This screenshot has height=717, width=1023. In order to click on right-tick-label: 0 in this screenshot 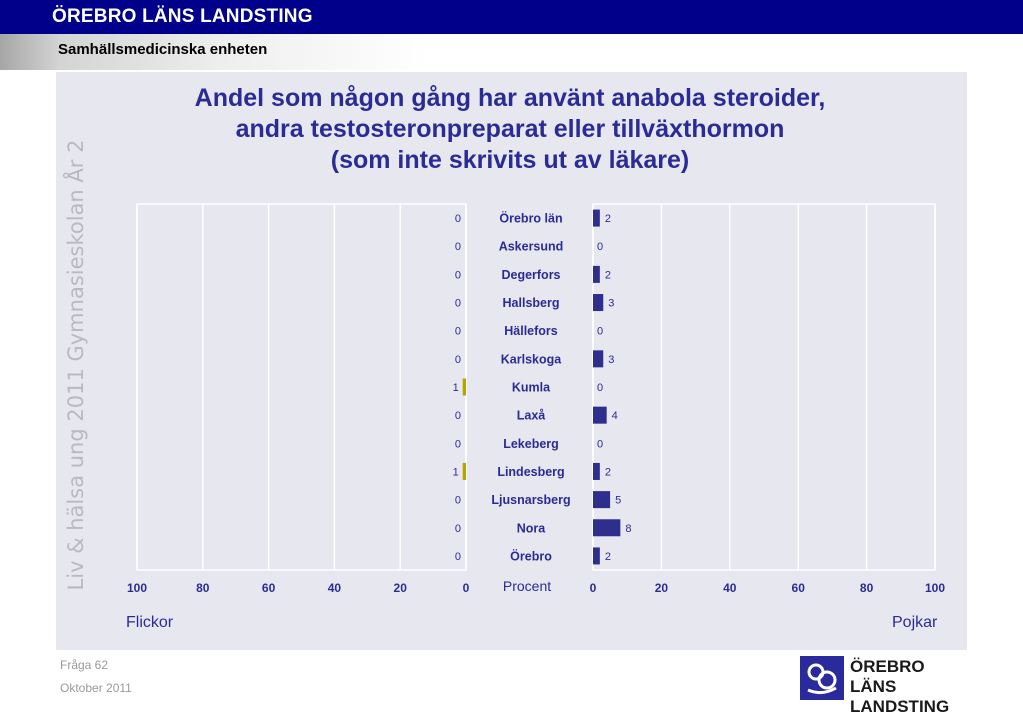, I will do `click(593, 588)`.